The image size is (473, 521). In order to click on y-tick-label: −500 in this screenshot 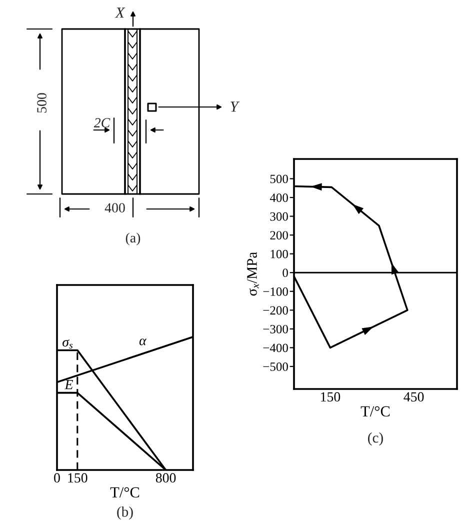, I will do `click(275, 366)`.